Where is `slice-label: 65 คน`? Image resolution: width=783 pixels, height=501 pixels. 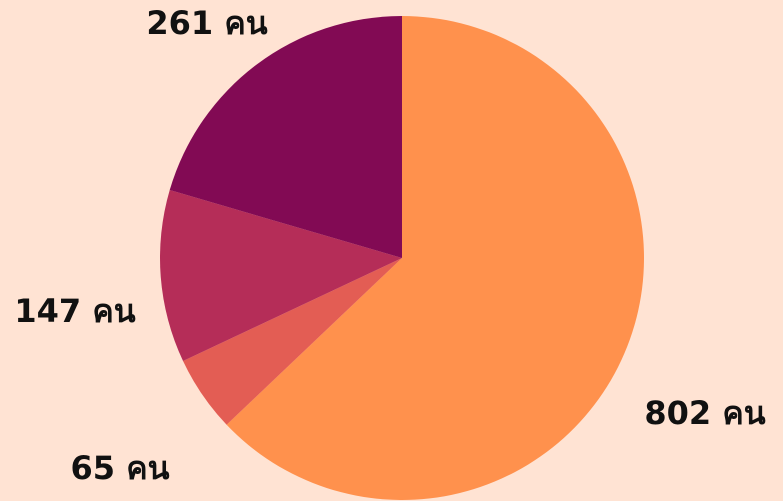 slice-label: 65 คน is located at coordinates (120, 468).